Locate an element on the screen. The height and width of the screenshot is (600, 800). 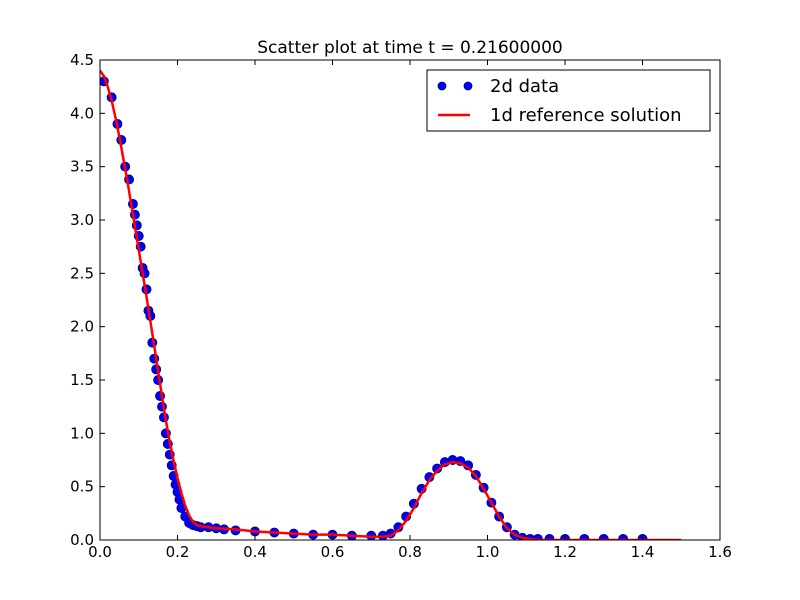
x-tick-label: 1.6 is located at coordinates (720, 552).